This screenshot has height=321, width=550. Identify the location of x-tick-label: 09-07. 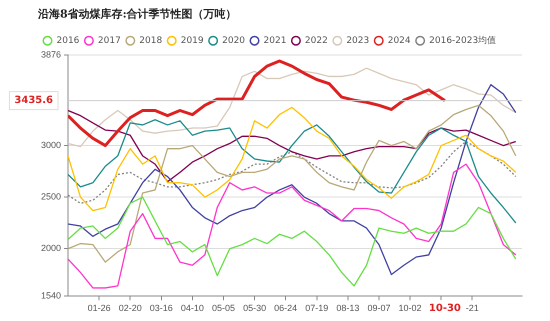
(378, 308).